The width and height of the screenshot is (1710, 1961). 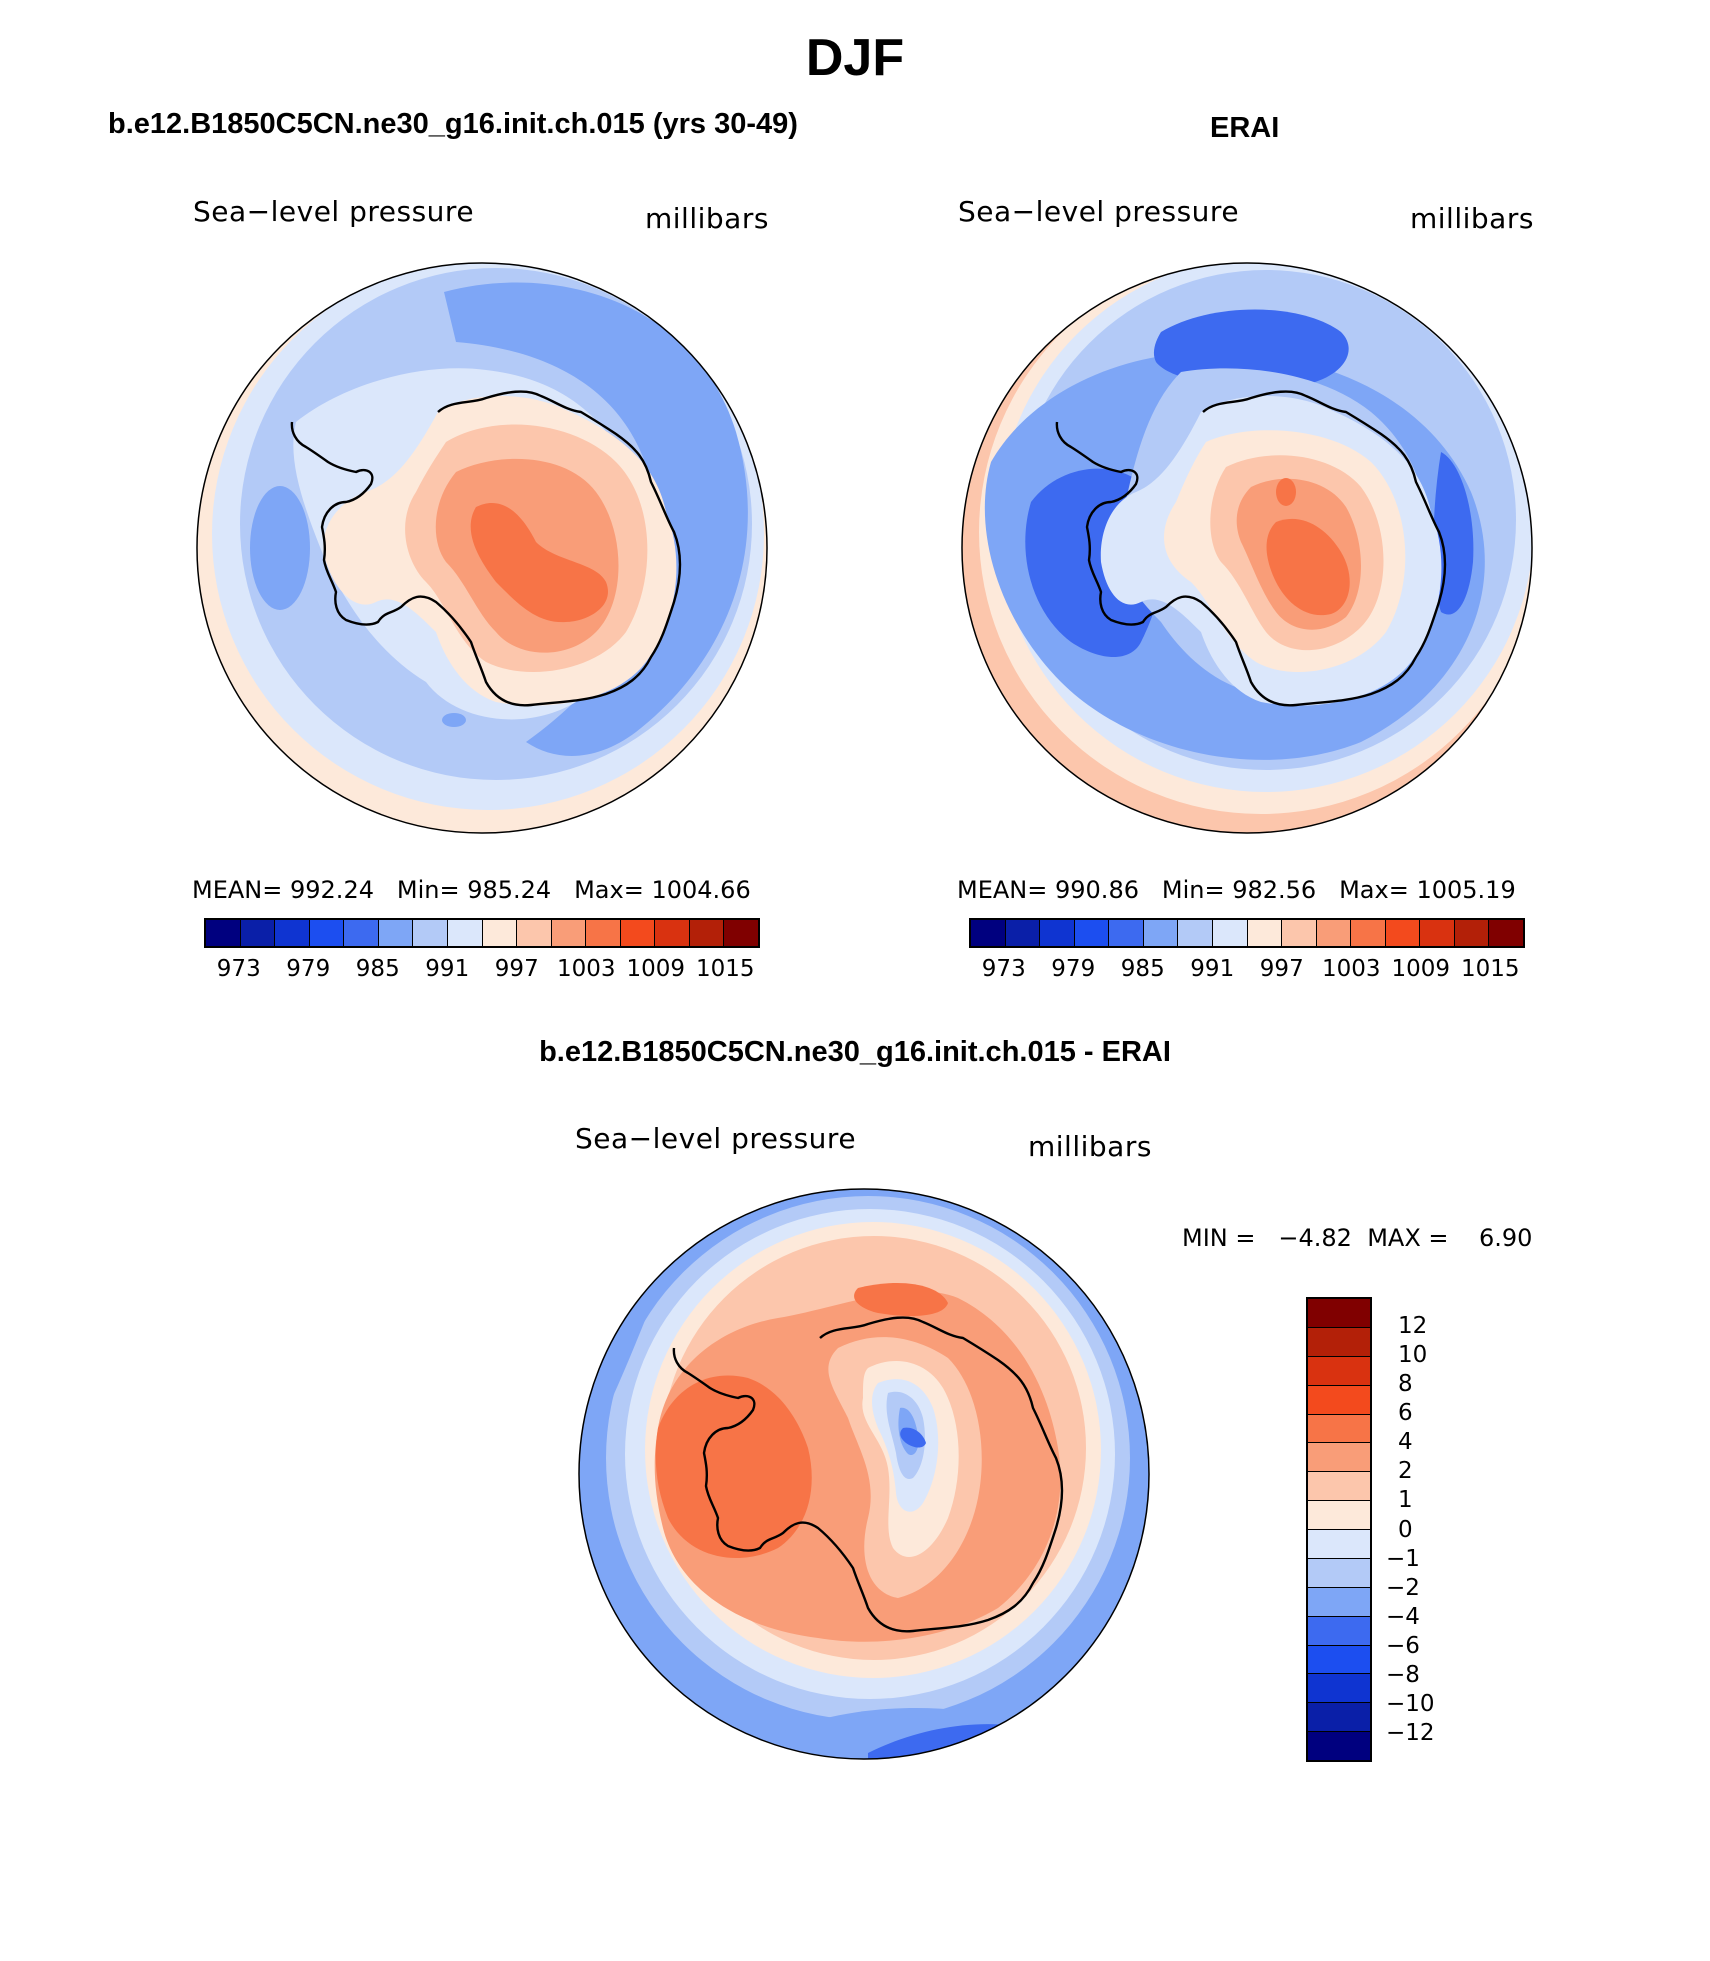 What do you see at coordinates (1247, 971) in the screenshot?
I see `panel2-colorbar-ticks: 973 979 985 991 997 1003 1009 1015` at bounding box center [1247, 971].